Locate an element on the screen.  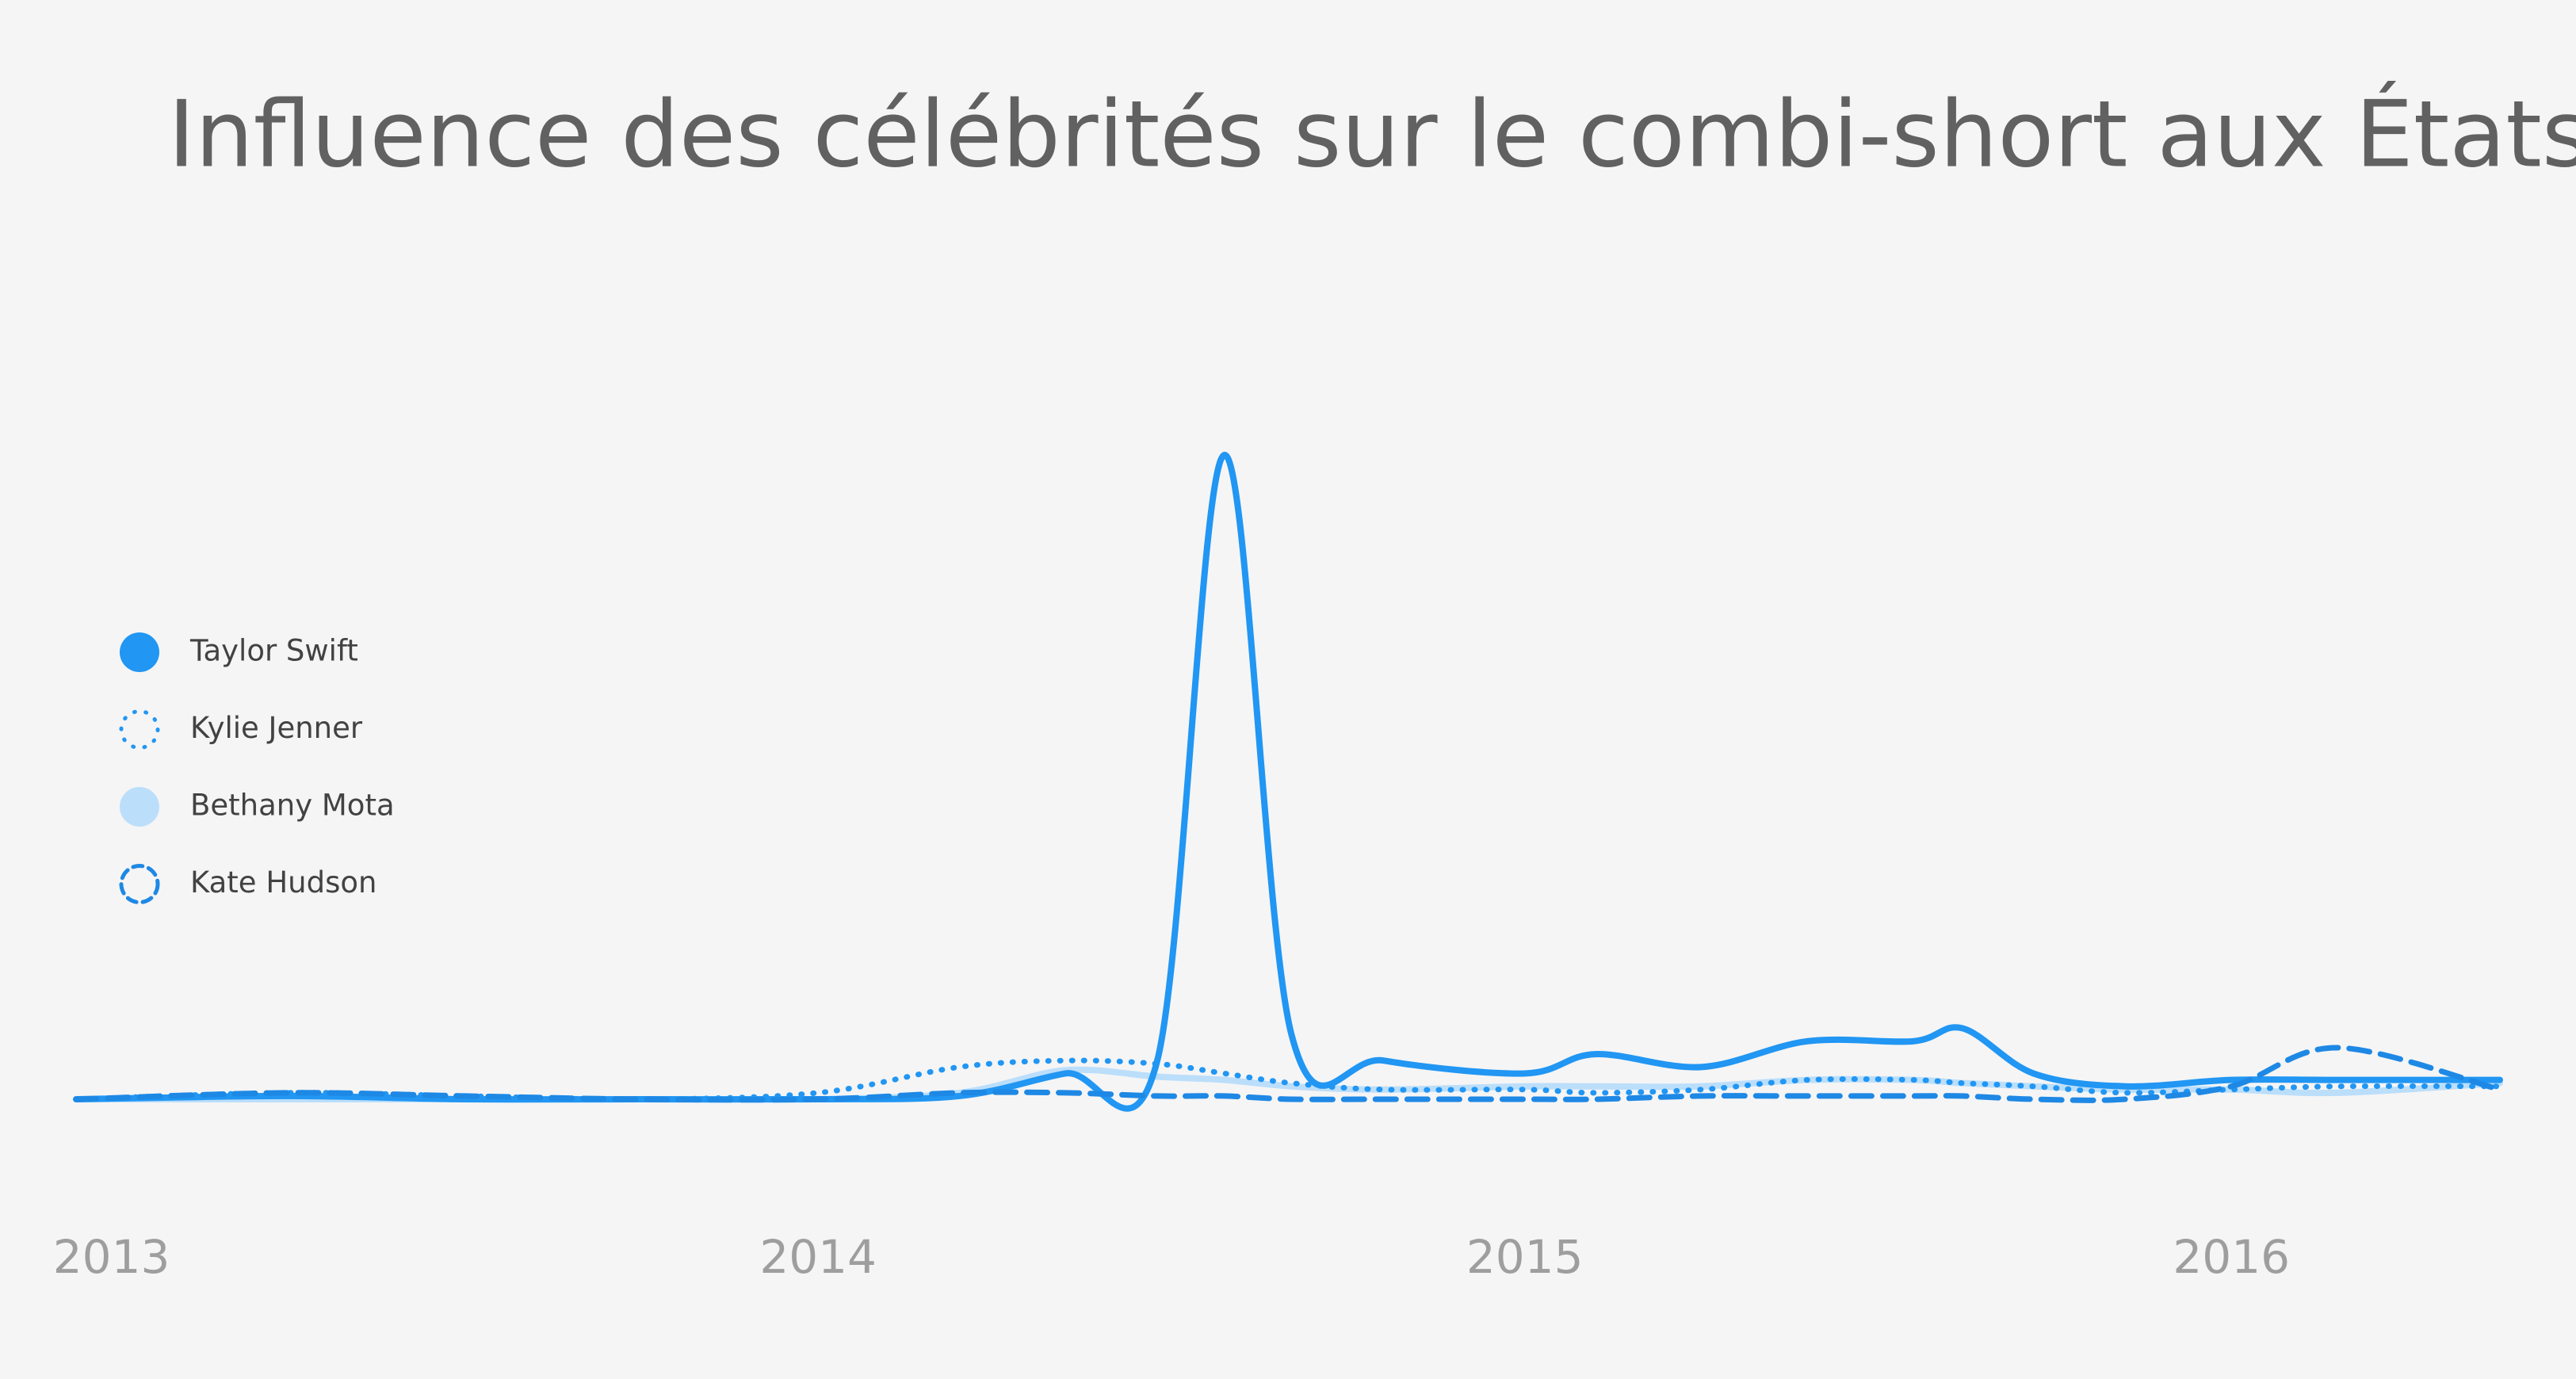
legend-item: Kate Hudson is located at coordinates (247, 884).